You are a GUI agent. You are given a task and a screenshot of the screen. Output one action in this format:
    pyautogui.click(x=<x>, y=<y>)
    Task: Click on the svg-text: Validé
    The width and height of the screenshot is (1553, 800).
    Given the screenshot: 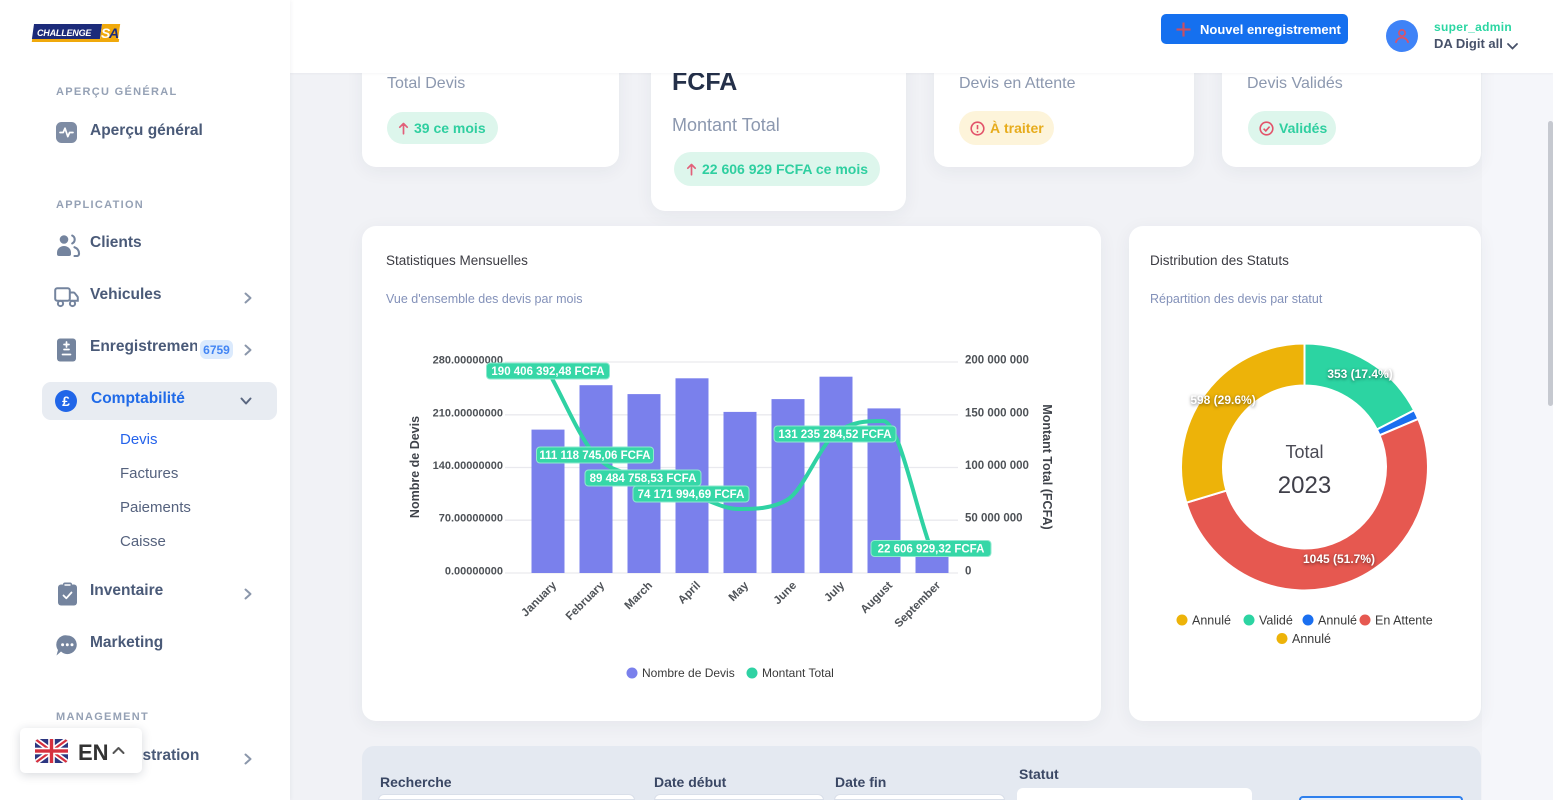 What is the action you would take?
    pyautogui.click(x=1276, y=621)
    